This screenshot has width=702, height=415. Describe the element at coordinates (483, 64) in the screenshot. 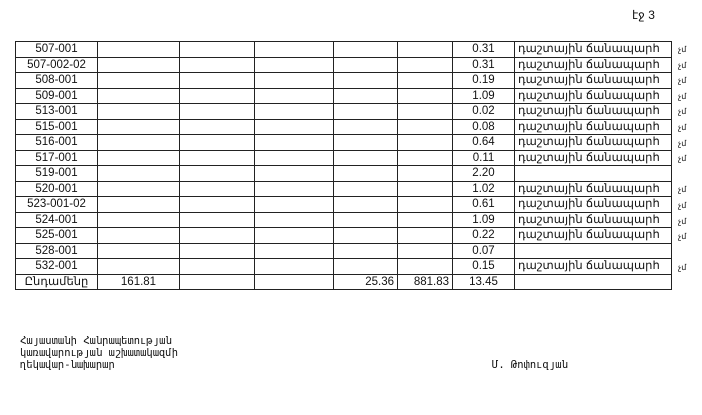

I see `cell-area: 0.31` at that location.